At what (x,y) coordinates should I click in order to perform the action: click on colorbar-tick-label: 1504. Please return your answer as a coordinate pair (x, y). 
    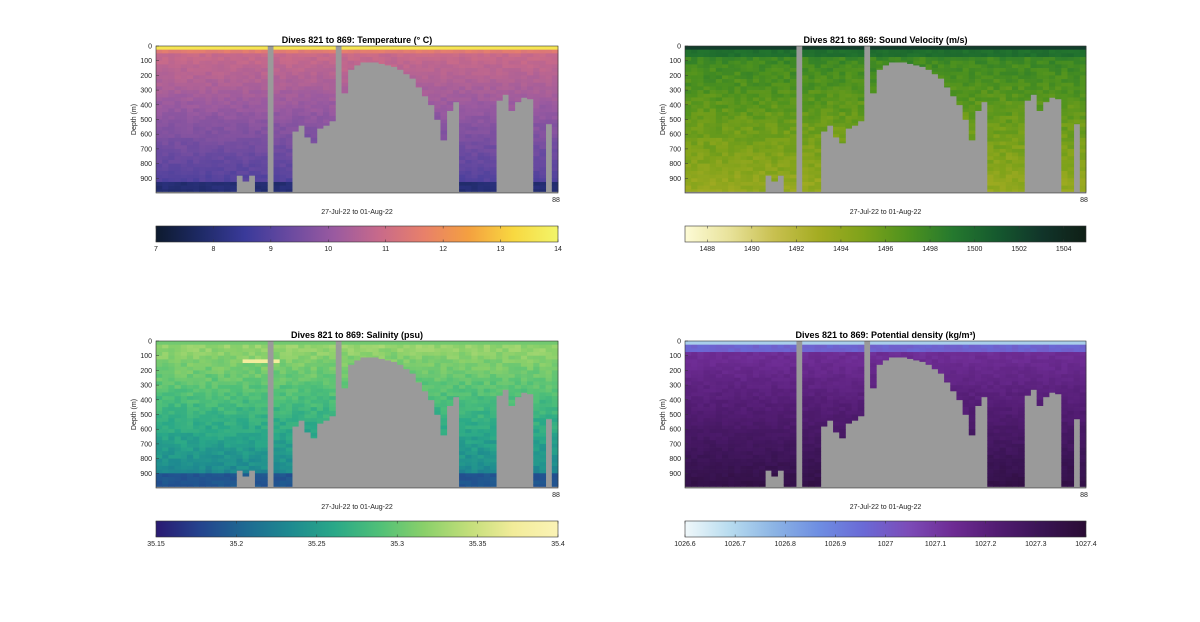
    Looking at the image, I should click on (1064, 249).